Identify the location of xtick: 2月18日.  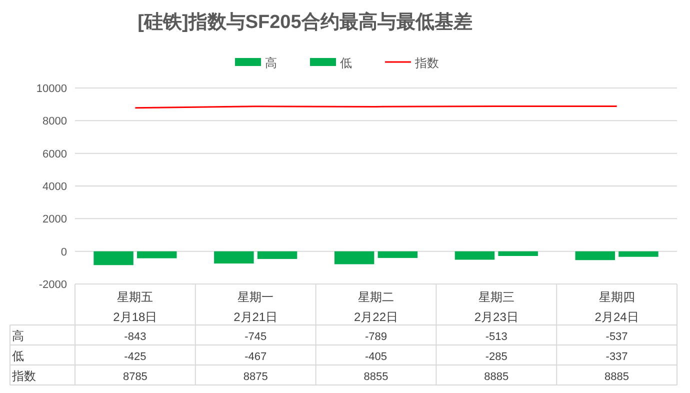
(135, 317).